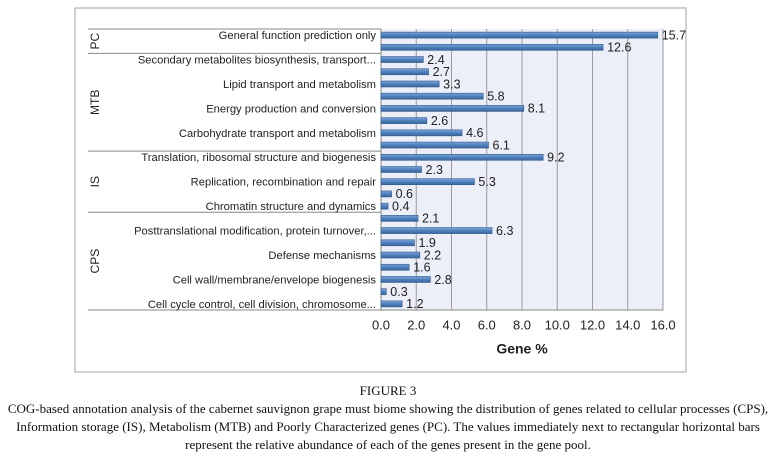 The height and width of the screenshot is (464, 776). What do you see at coordinates (426, 243) in the screenshot?
I see `value-label: 1.9` at bounding box center [426, 243].